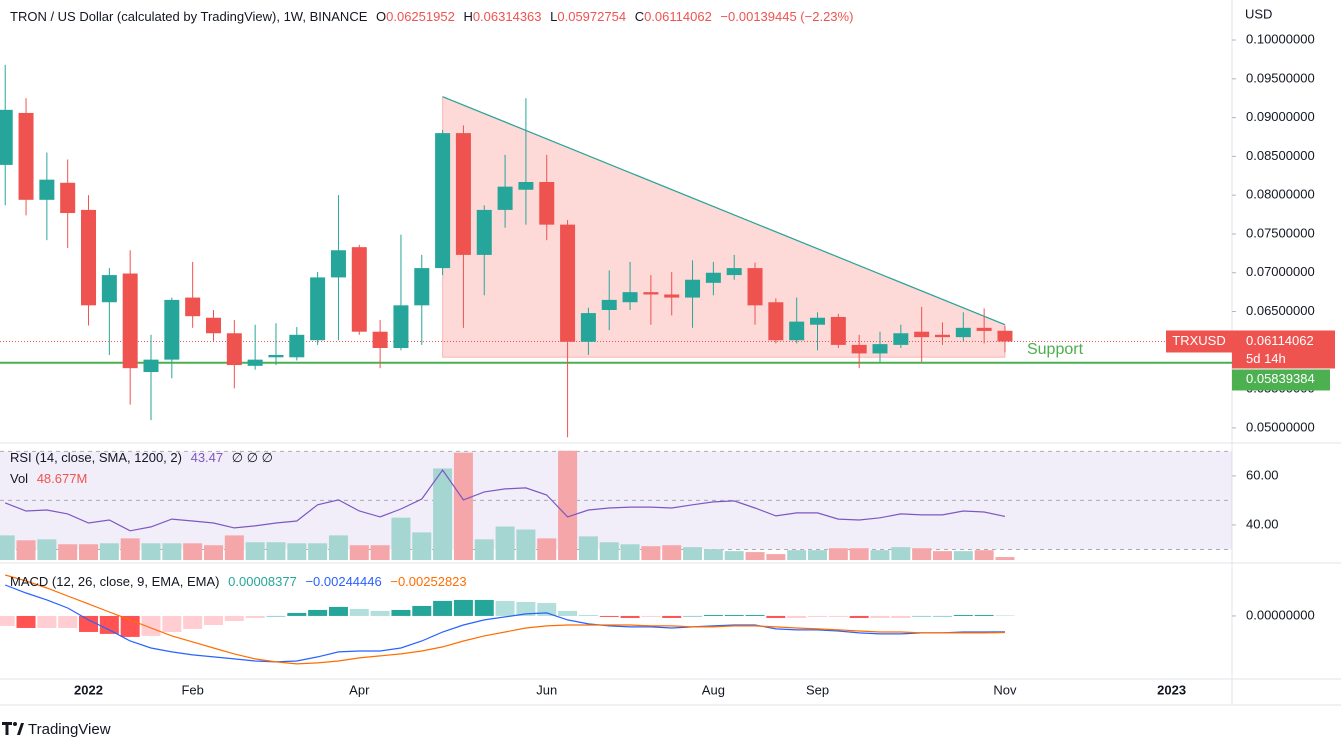 This screenshot has width=1341, height=752. What do you see at coordinates (1280, 310) in the screenshot?
I see `y-tick-label: 0.06500000` at bounding box center [1280, 310].